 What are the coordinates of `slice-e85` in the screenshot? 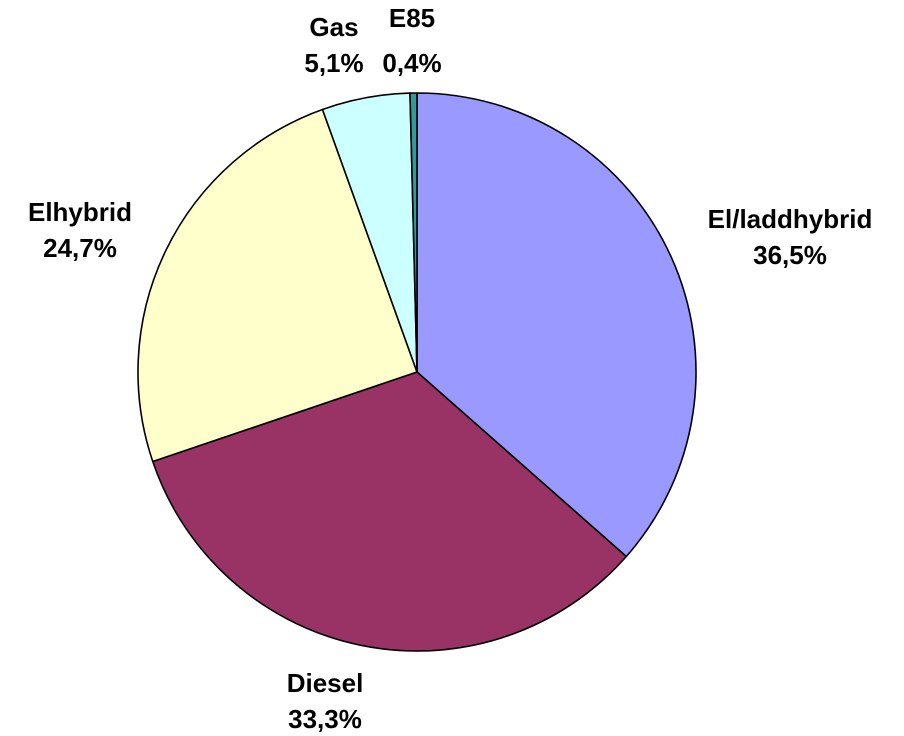 It's located at (413, 232).